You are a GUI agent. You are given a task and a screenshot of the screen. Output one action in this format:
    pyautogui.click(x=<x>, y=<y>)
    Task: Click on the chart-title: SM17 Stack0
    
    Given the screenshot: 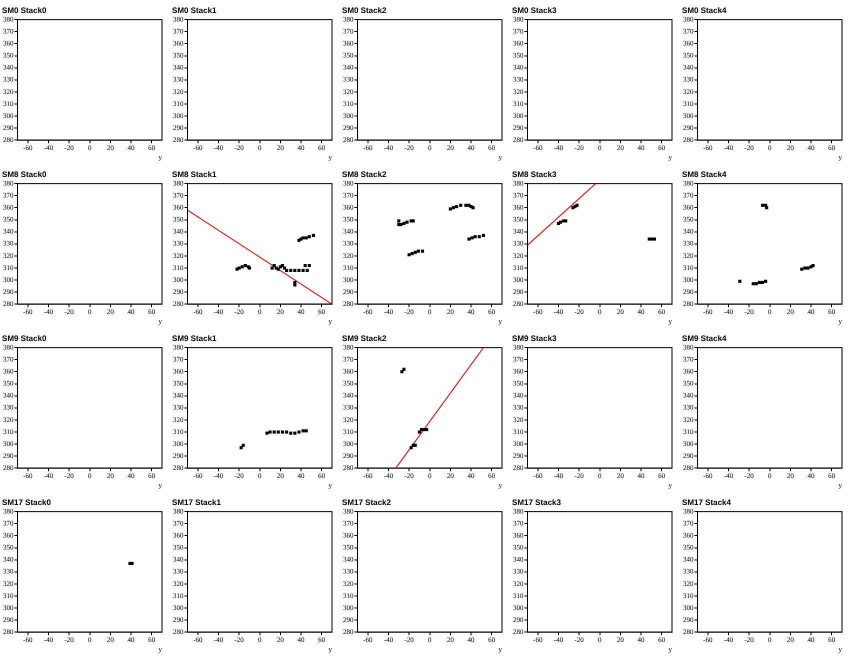 What is the action you would take?
    pyautogui.click(x=27, y=503)
    